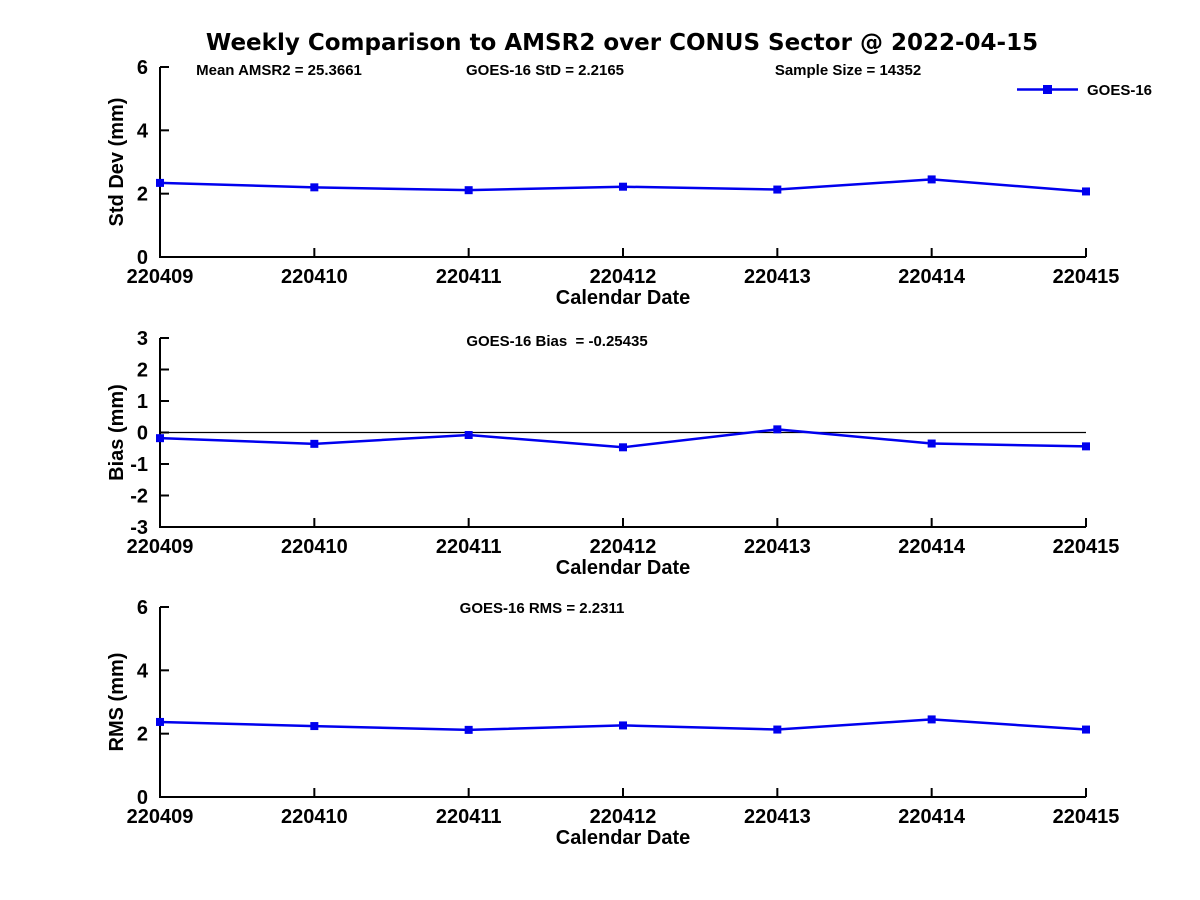  What do you see at coordinates (139, 528) in the screenshot?
I see `y-tick-label: -3` at bounding box center [139, 528].